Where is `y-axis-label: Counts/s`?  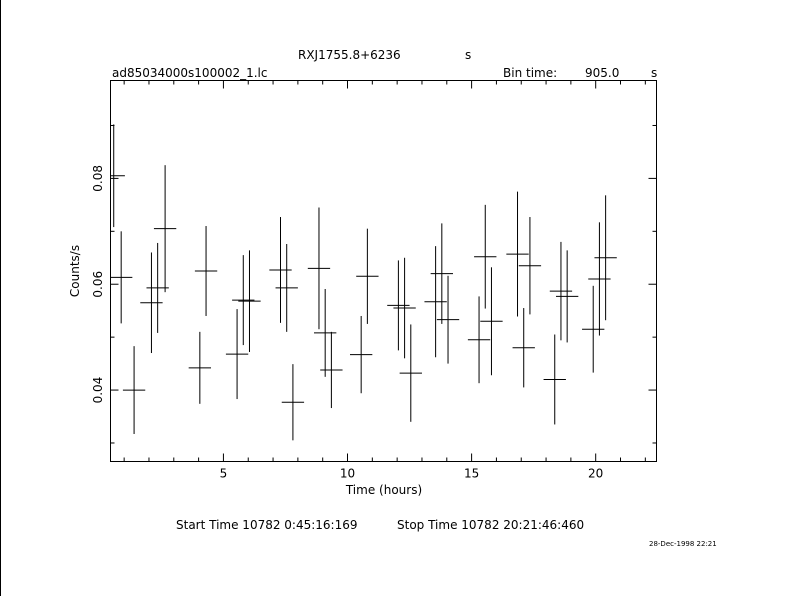
y-axis-label: Counts/s is located at coordinates (75, 271).